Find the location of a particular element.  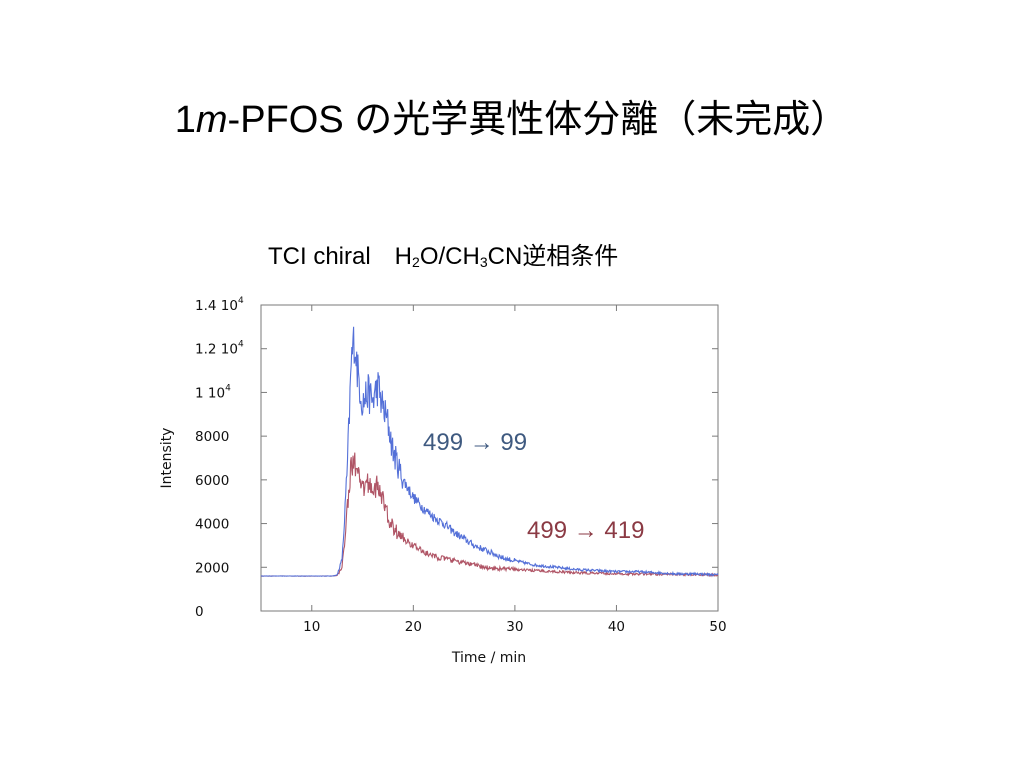

x-tick-label-10: 10 is located at coordinates (311, 627).